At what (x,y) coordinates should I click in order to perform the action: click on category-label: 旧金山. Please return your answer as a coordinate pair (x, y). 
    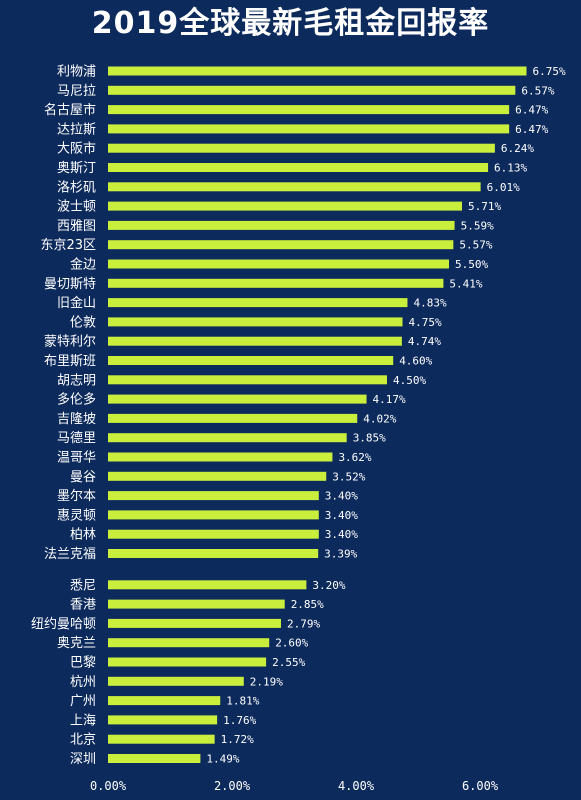
    Looking at the image, I should click on (76, 303).